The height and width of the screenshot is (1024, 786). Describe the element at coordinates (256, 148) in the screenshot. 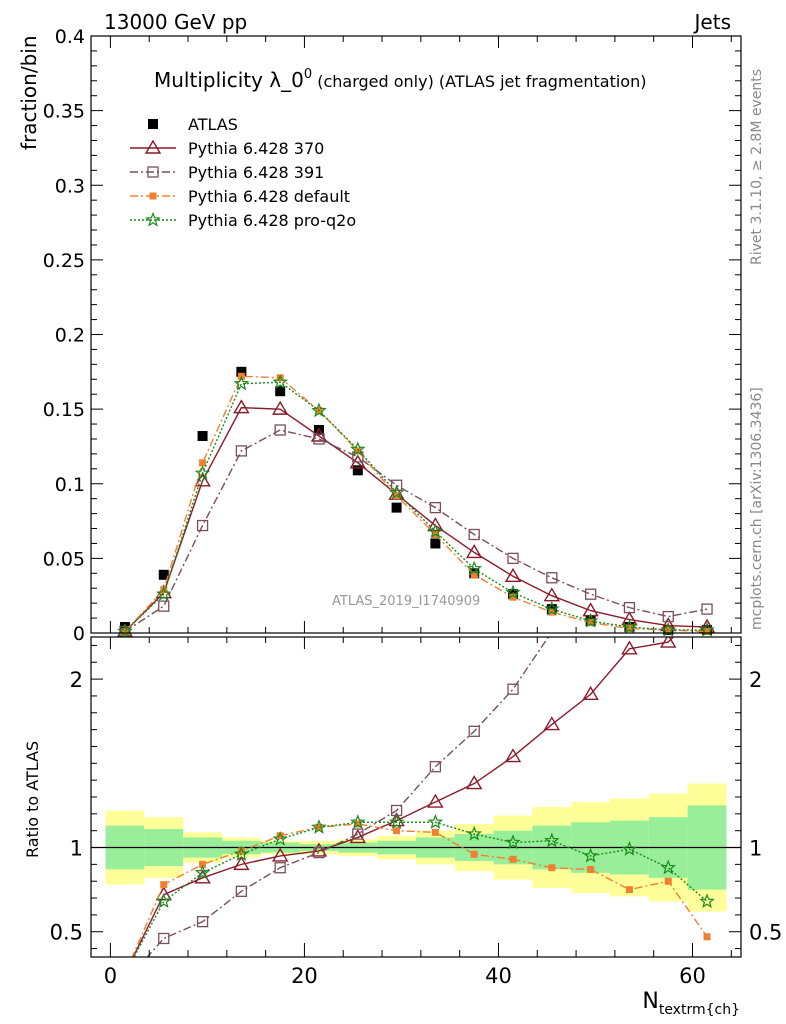

I see `legend-label: Pythia 6.428 370` at that location.